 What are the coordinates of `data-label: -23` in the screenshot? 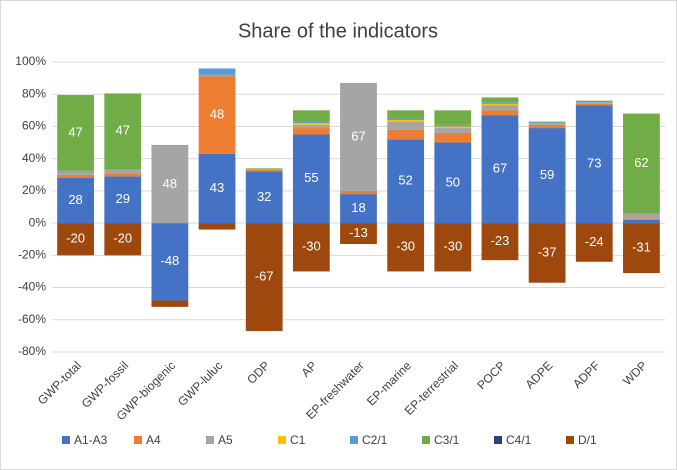 It's located at (500, 240).